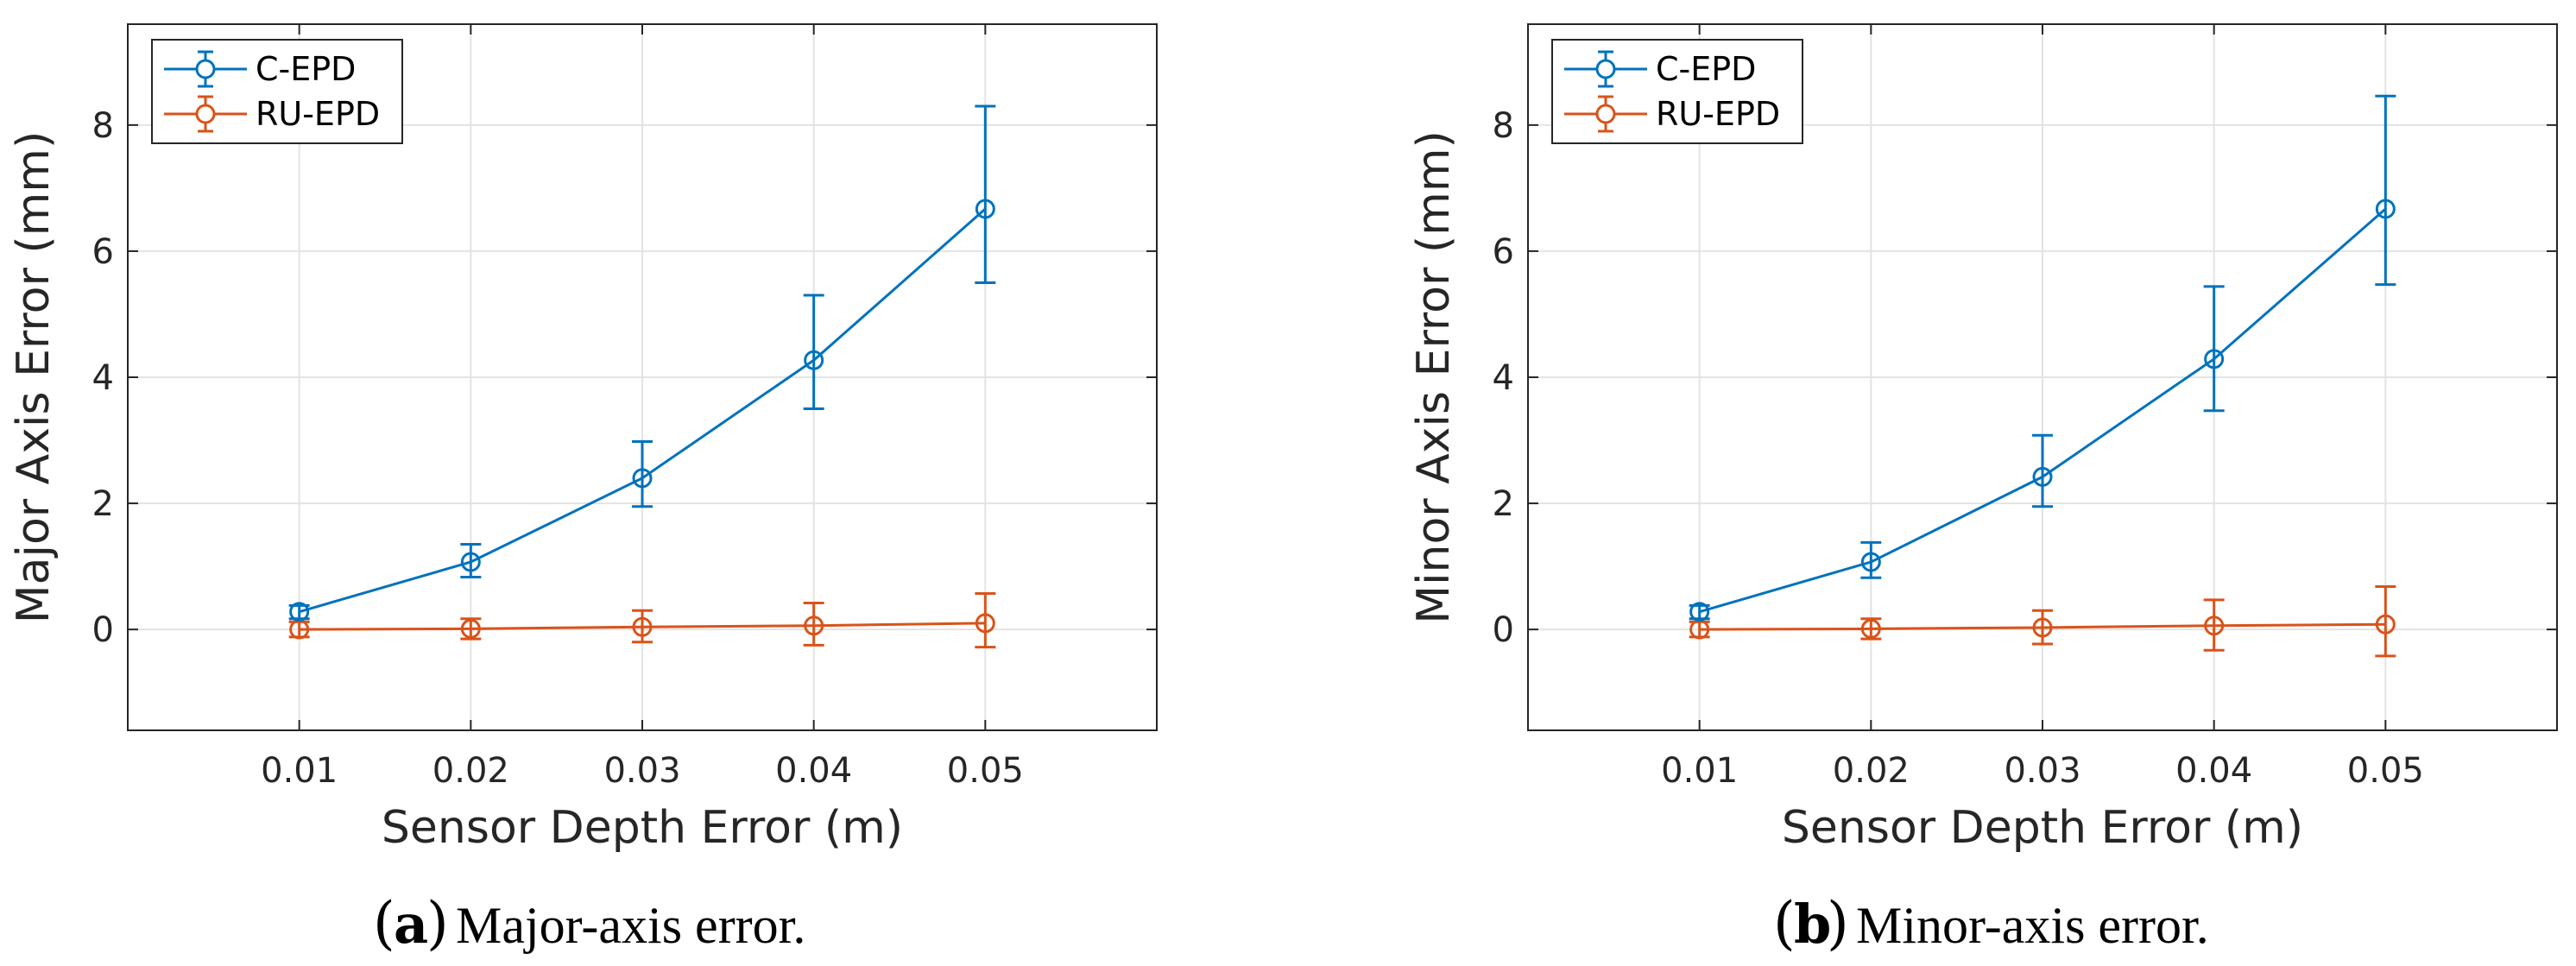 This screenshot has height=966, width=2576. I want to click on y-axis-label: Major Axis Error (mm), so click(34, 377).